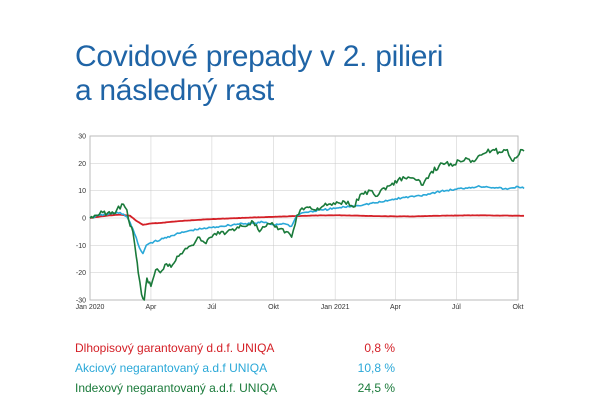  What do you see at coordinates (84, 219) in the screenshot?
I see `y-tick-label: 0` at bounding box center [84, 219].